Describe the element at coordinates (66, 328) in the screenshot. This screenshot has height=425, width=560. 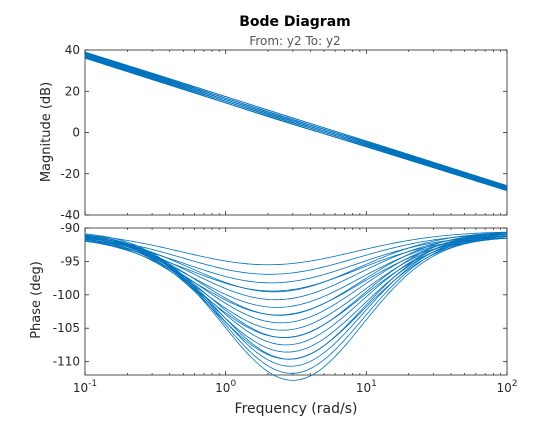
I see `phase-tick-label: -105` at that location.